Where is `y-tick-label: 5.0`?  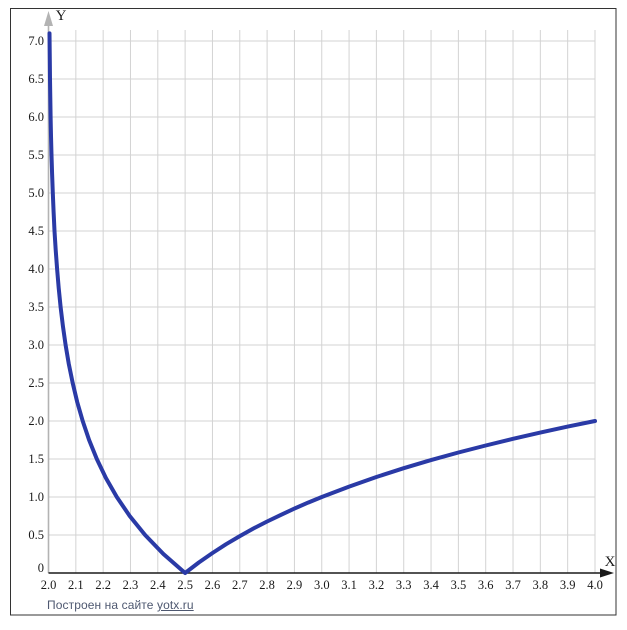 y-tick-label: 5.0 is located at coordinates (36, 193).